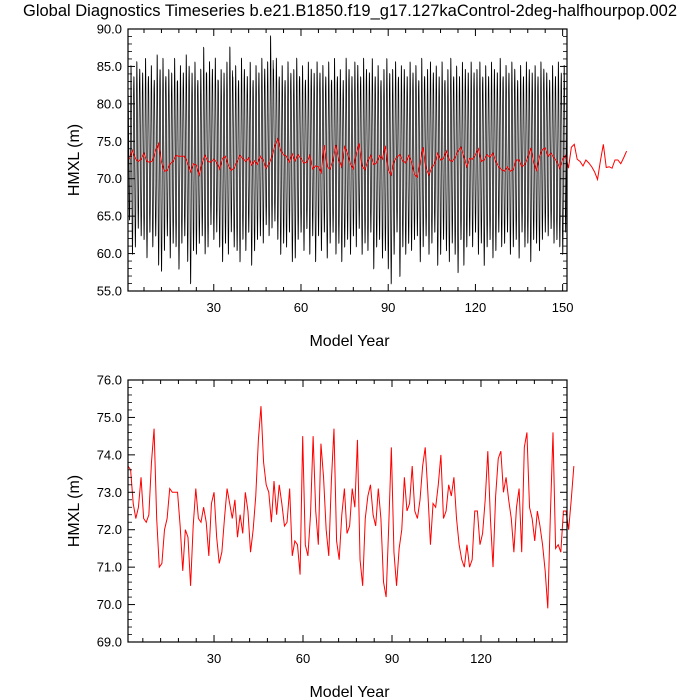 Image resolution: width=700 pixels, height=700 pixels. Describe the element at coordinates (109, 567) in the screenshot. I see `y-tick-label: 71.0` at that location.